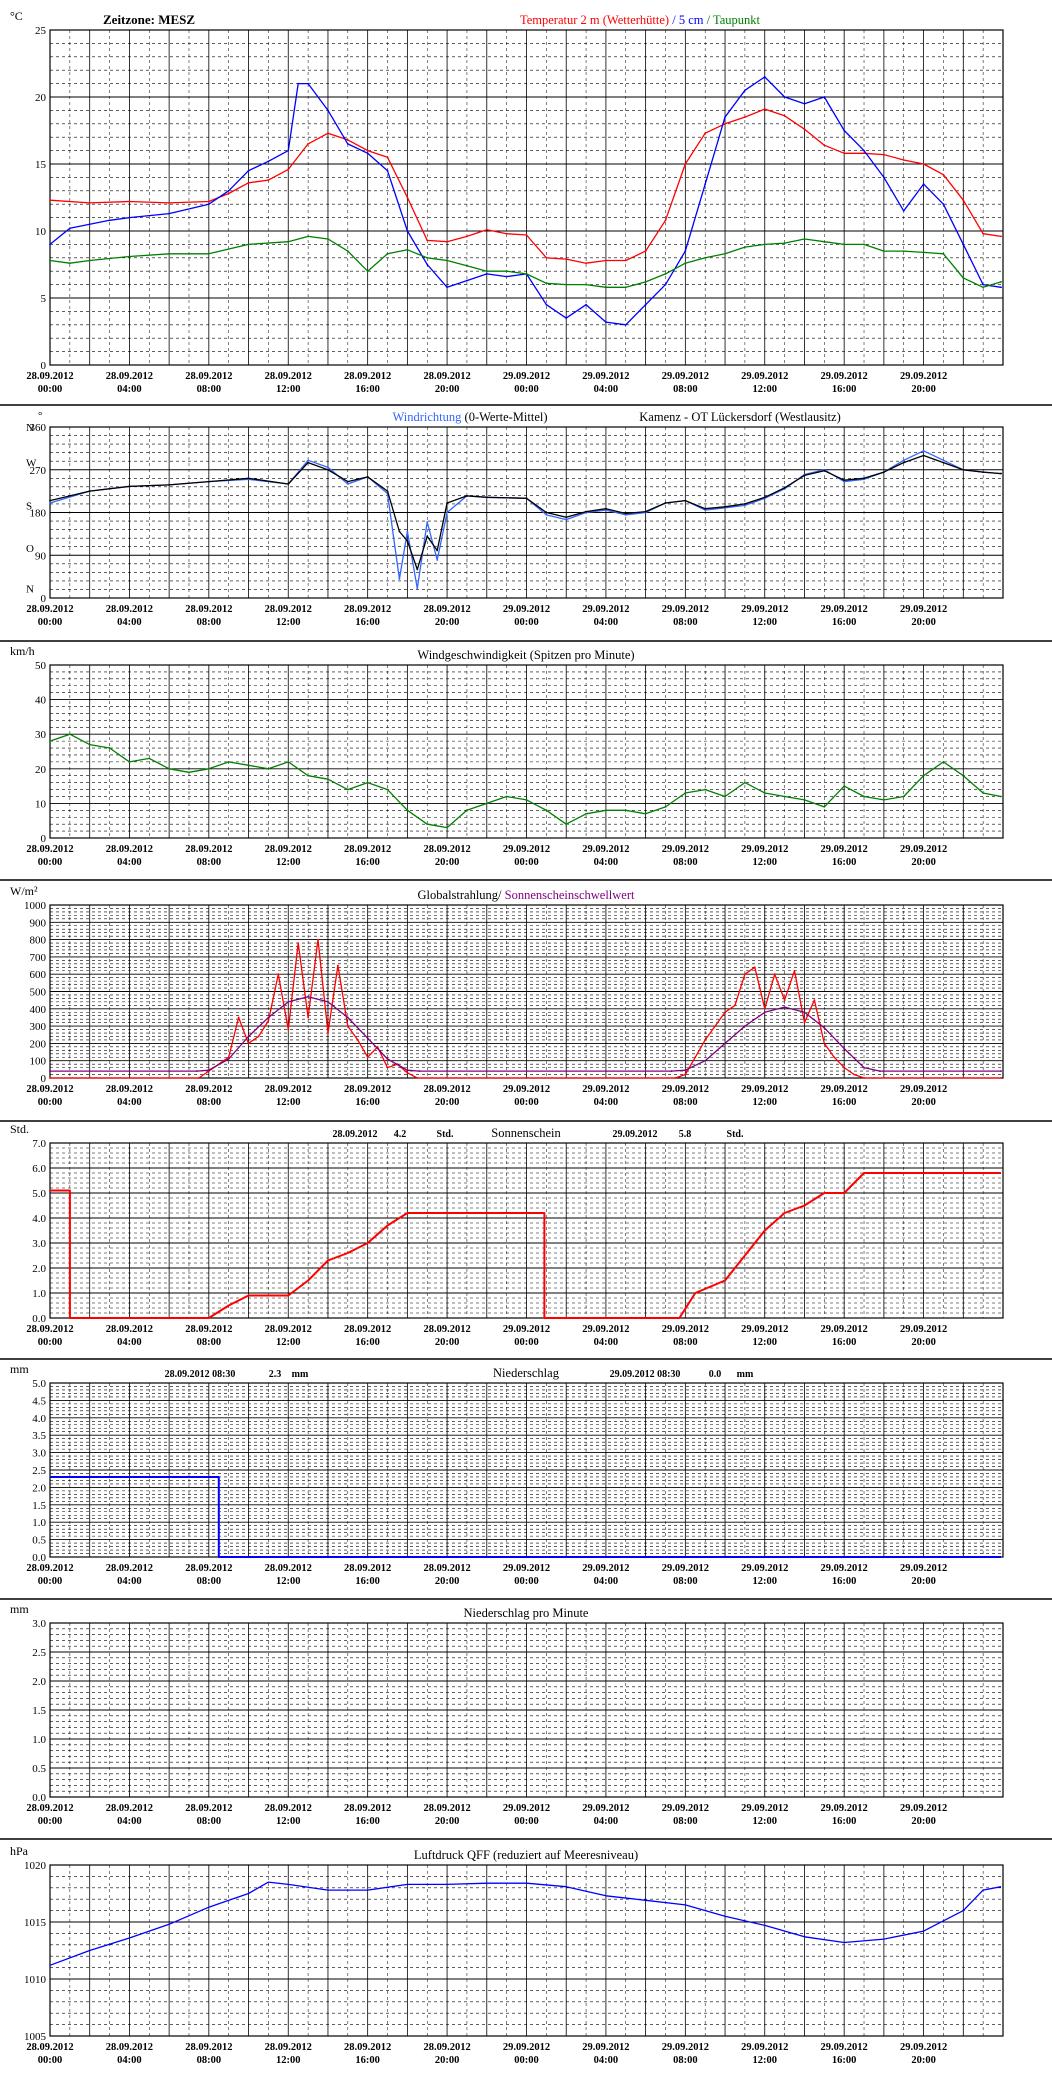 The image size is (1052, 2086). Describe the element at coordinates (41, 804) in the screenshot. I see `y-tick-label: 10` at that location.